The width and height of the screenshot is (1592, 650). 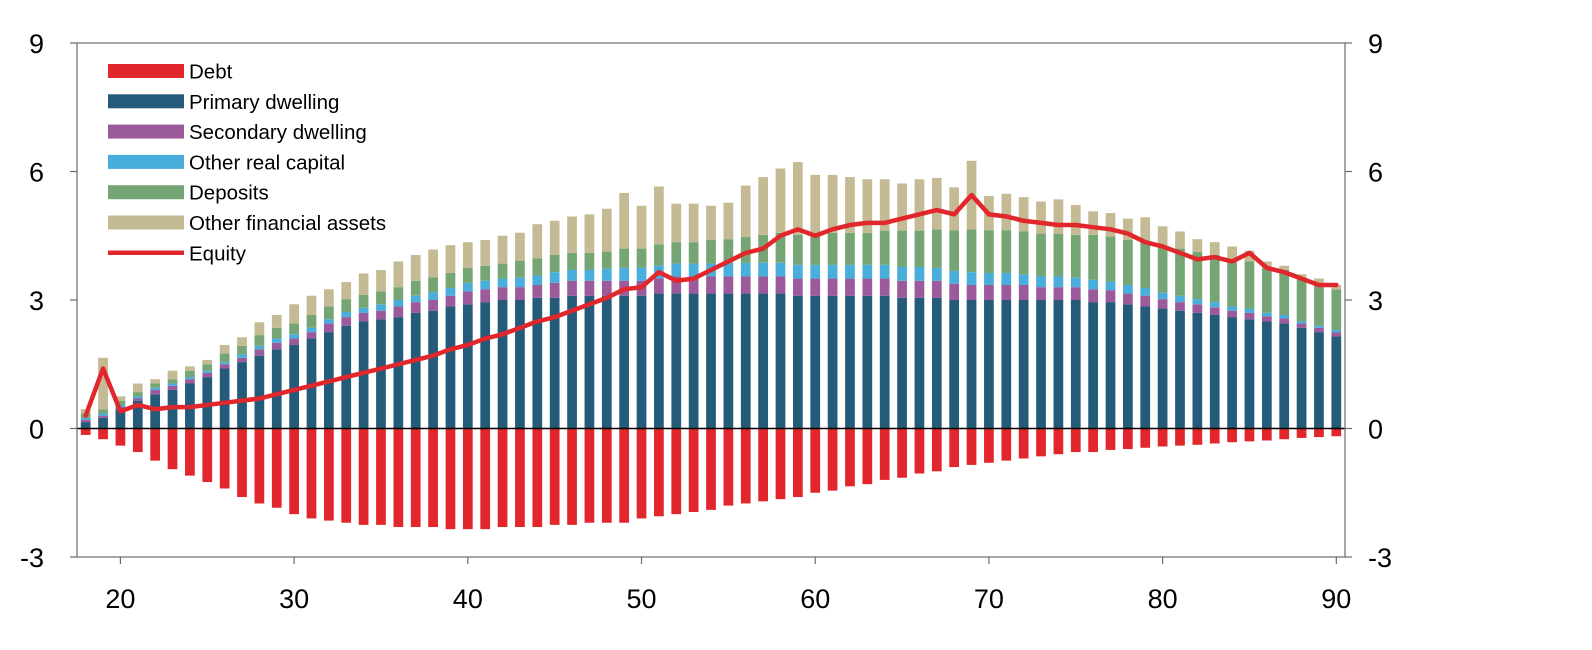 What do you see at coordinates (264, 102) in the screenshot?
I see `legend-label-primary-dwelling: Primary dwelling` at bounding box center [264, 102].